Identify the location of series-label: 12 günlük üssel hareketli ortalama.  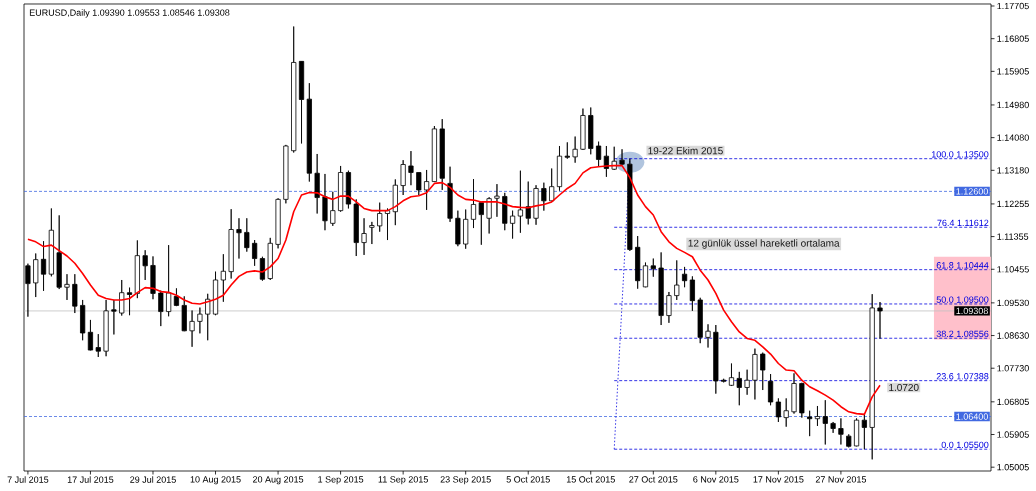
(764, 244).